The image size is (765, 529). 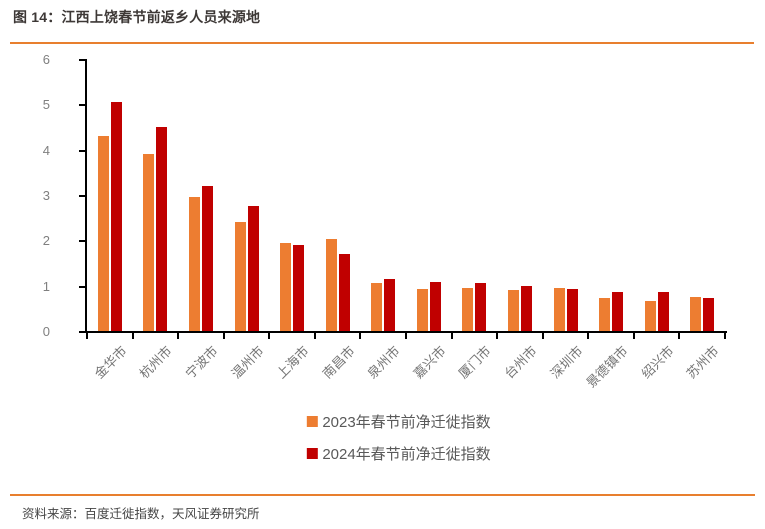 What do you see at coordinates (141, 514) in the screenshot?
I see `source-note: 资料来源：百度迁徙指数，天风证券研究所` at bounding box center [141, 514].